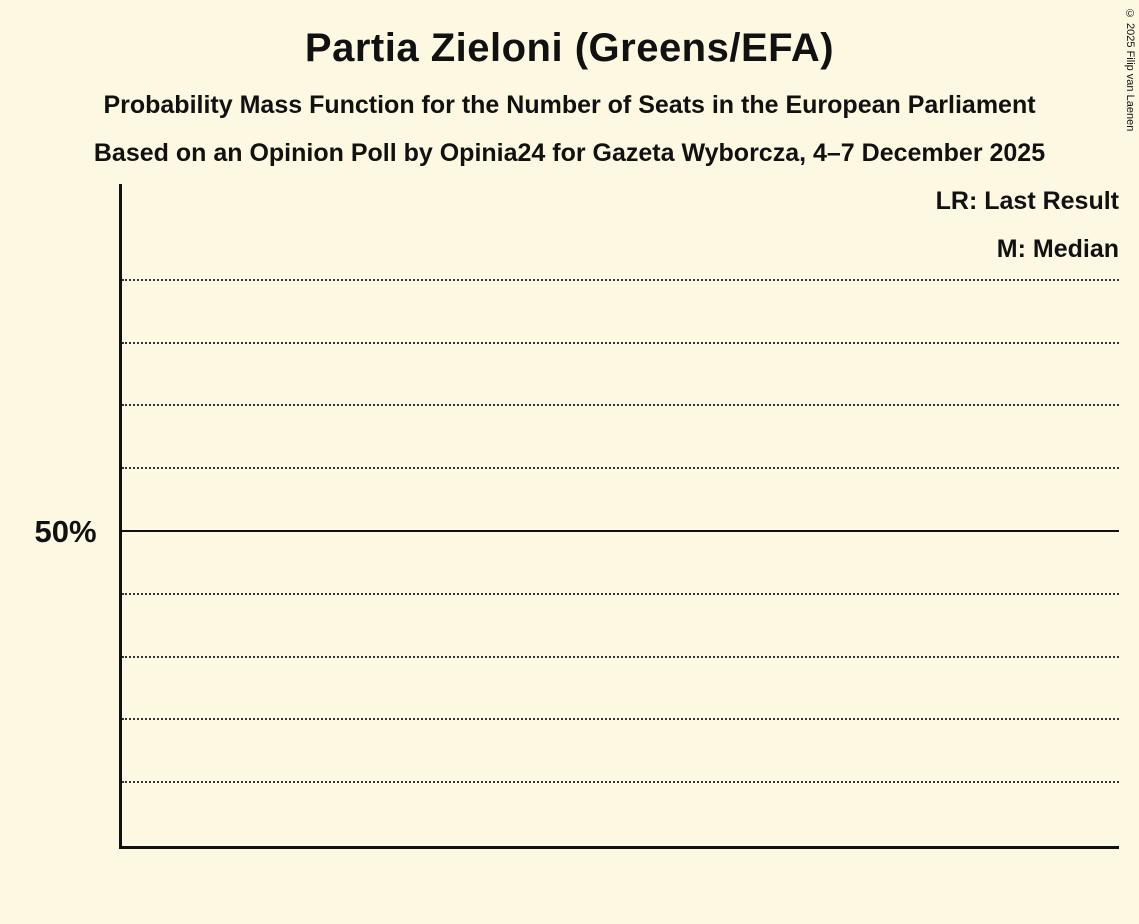  I want to click on legend-median: M: Median, so click(1057, 249).